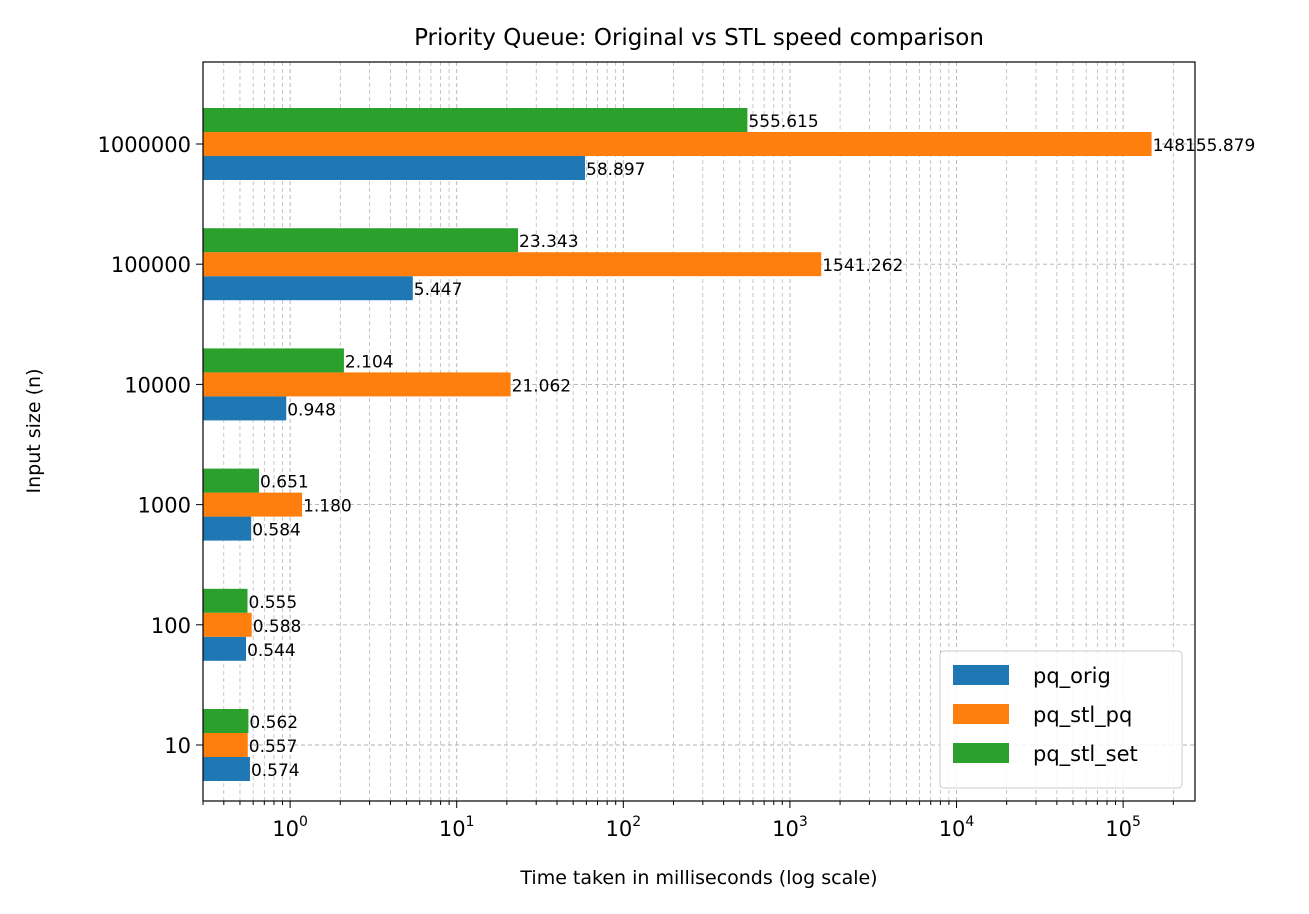 This screenshot has height=914, width=1309. Describe the element at coordinates (273, 723) in the screenshot. I see `bar-value-label: 0.562` at that location.